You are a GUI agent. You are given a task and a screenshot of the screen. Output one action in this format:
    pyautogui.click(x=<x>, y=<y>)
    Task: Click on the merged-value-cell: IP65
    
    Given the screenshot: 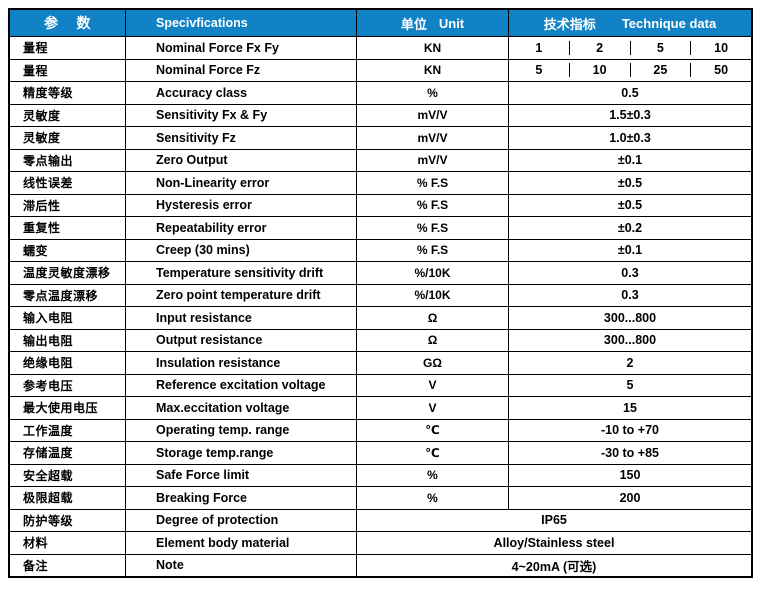 What is the action you would take?
    pyautogui.click(x=553, y=520)
    